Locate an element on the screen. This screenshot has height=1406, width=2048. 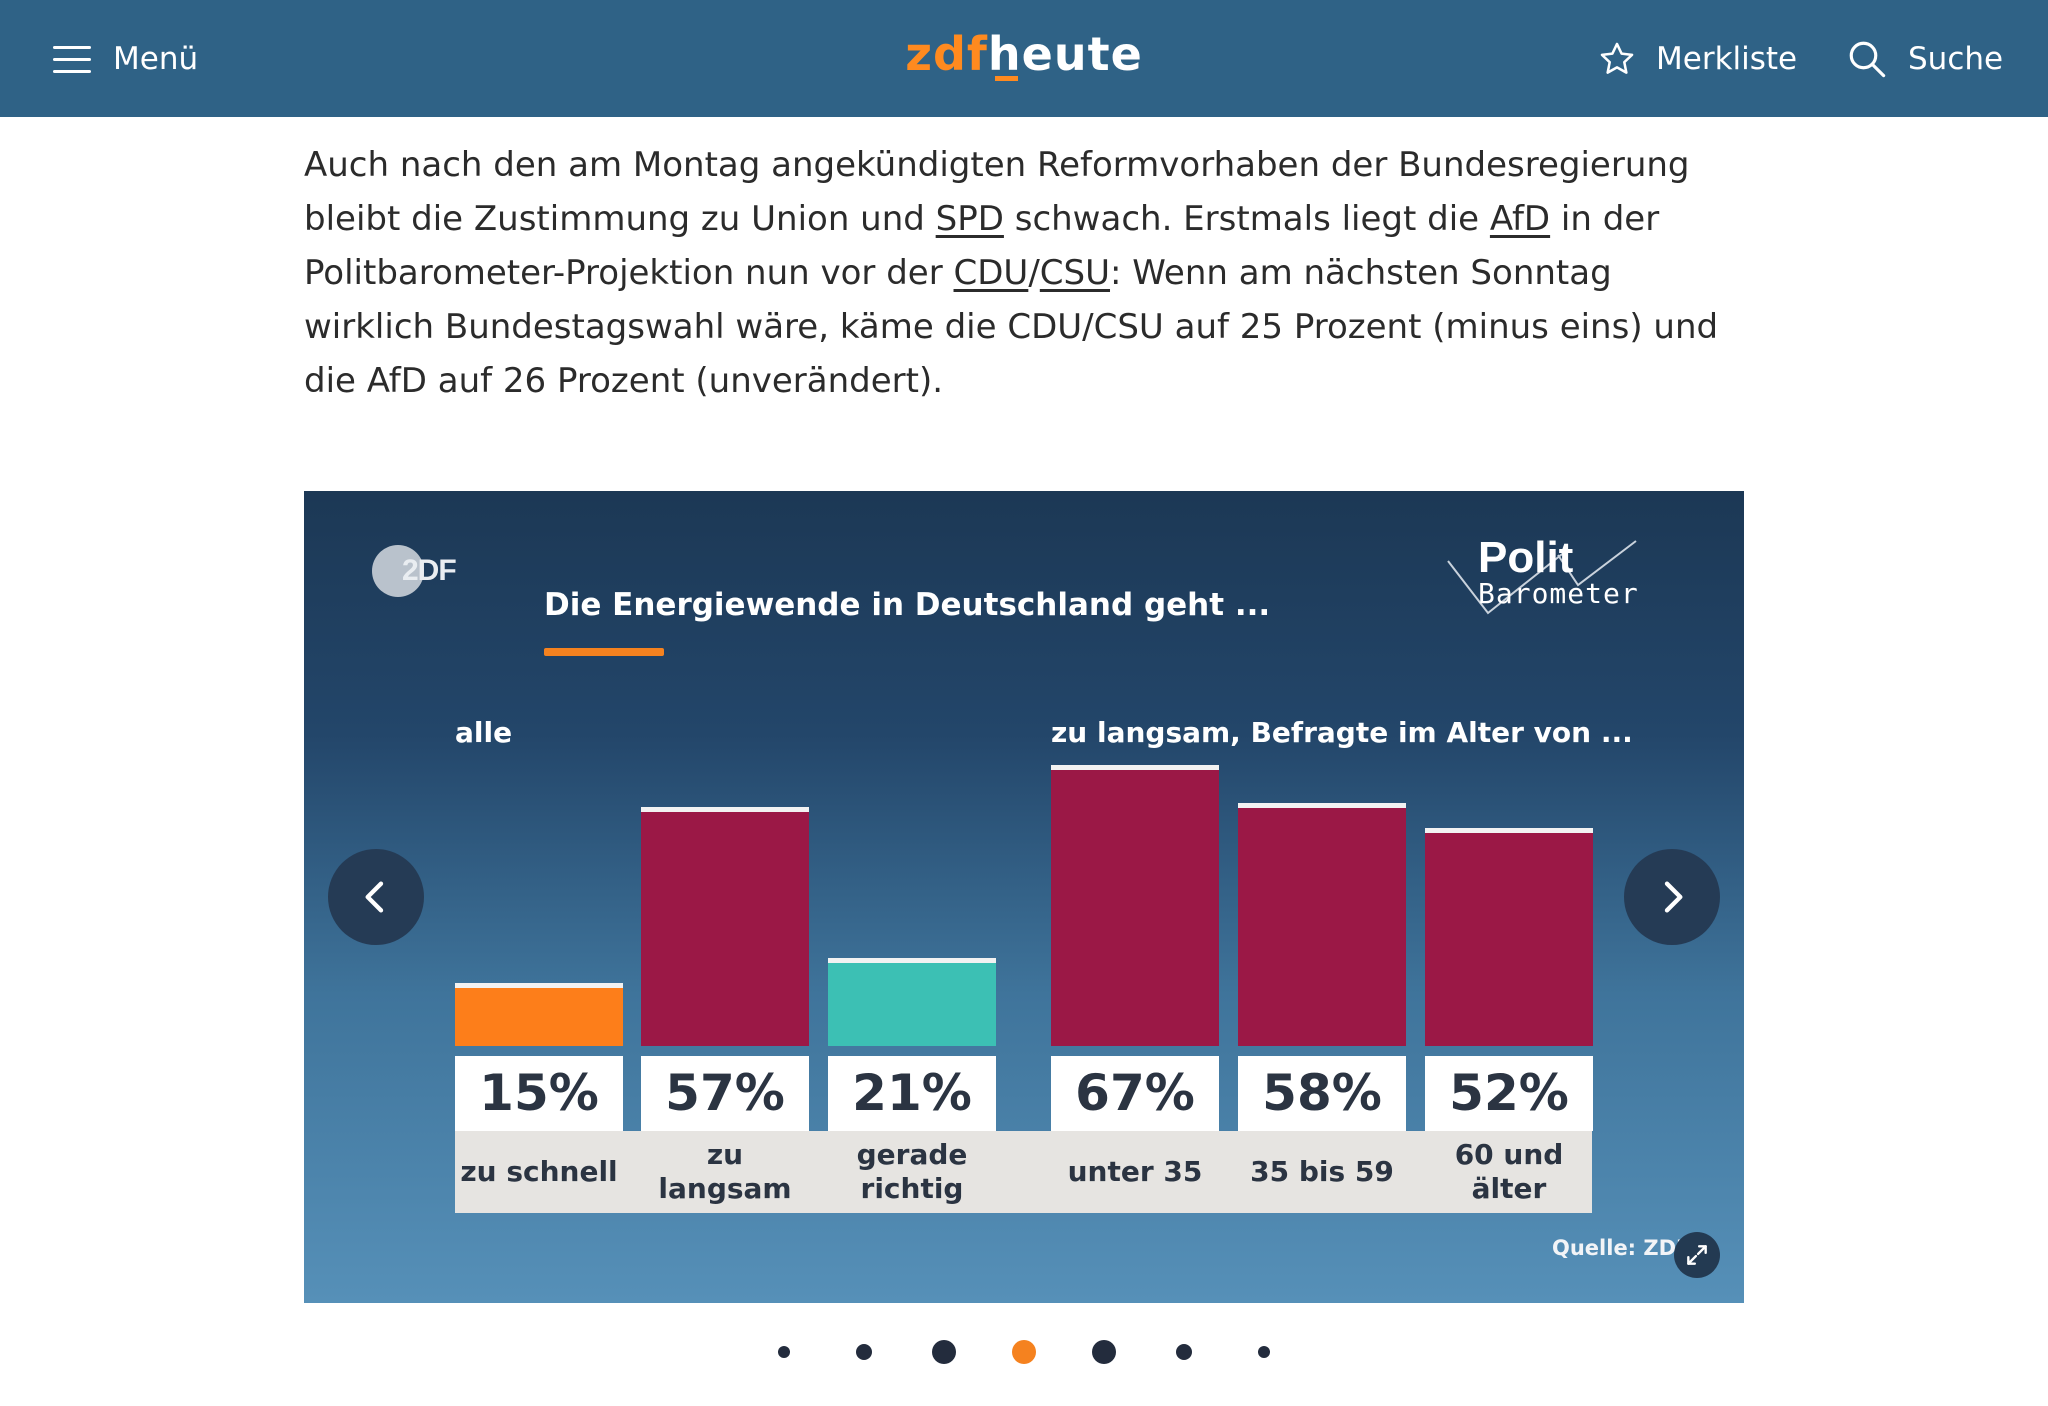
article-slash: / is located at coordinates (1034, 273).